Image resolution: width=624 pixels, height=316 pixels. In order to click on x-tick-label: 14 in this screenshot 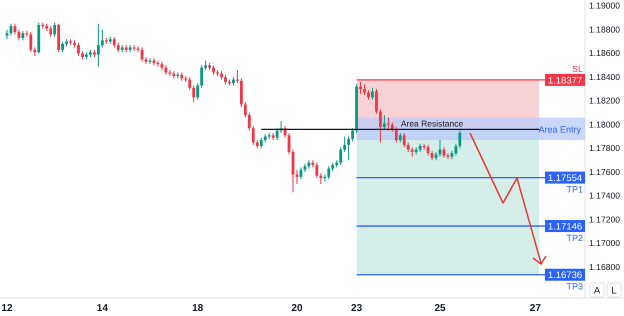, I will do `click(102, 308)`.